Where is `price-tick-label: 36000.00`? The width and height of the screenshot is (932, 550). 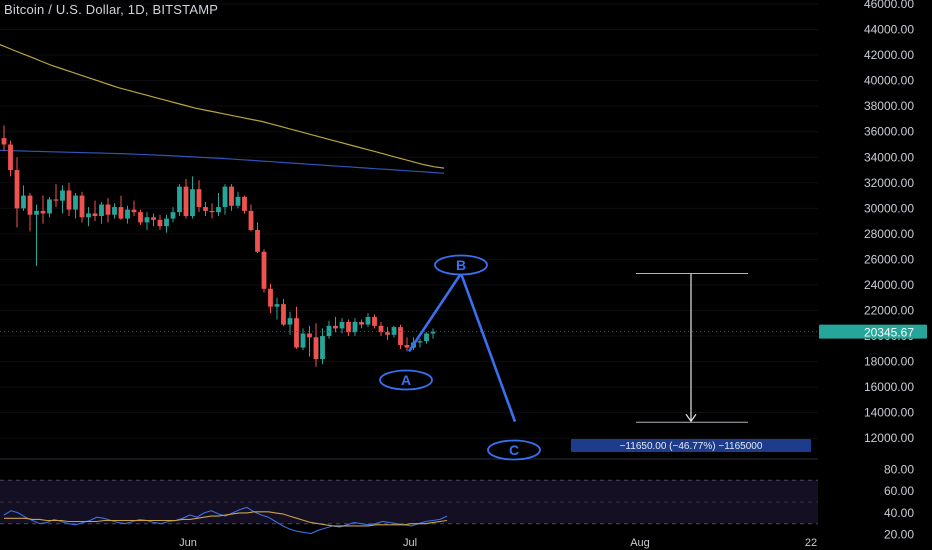
price-tick-label: 36000.00 is located at coordinates (889, 132).